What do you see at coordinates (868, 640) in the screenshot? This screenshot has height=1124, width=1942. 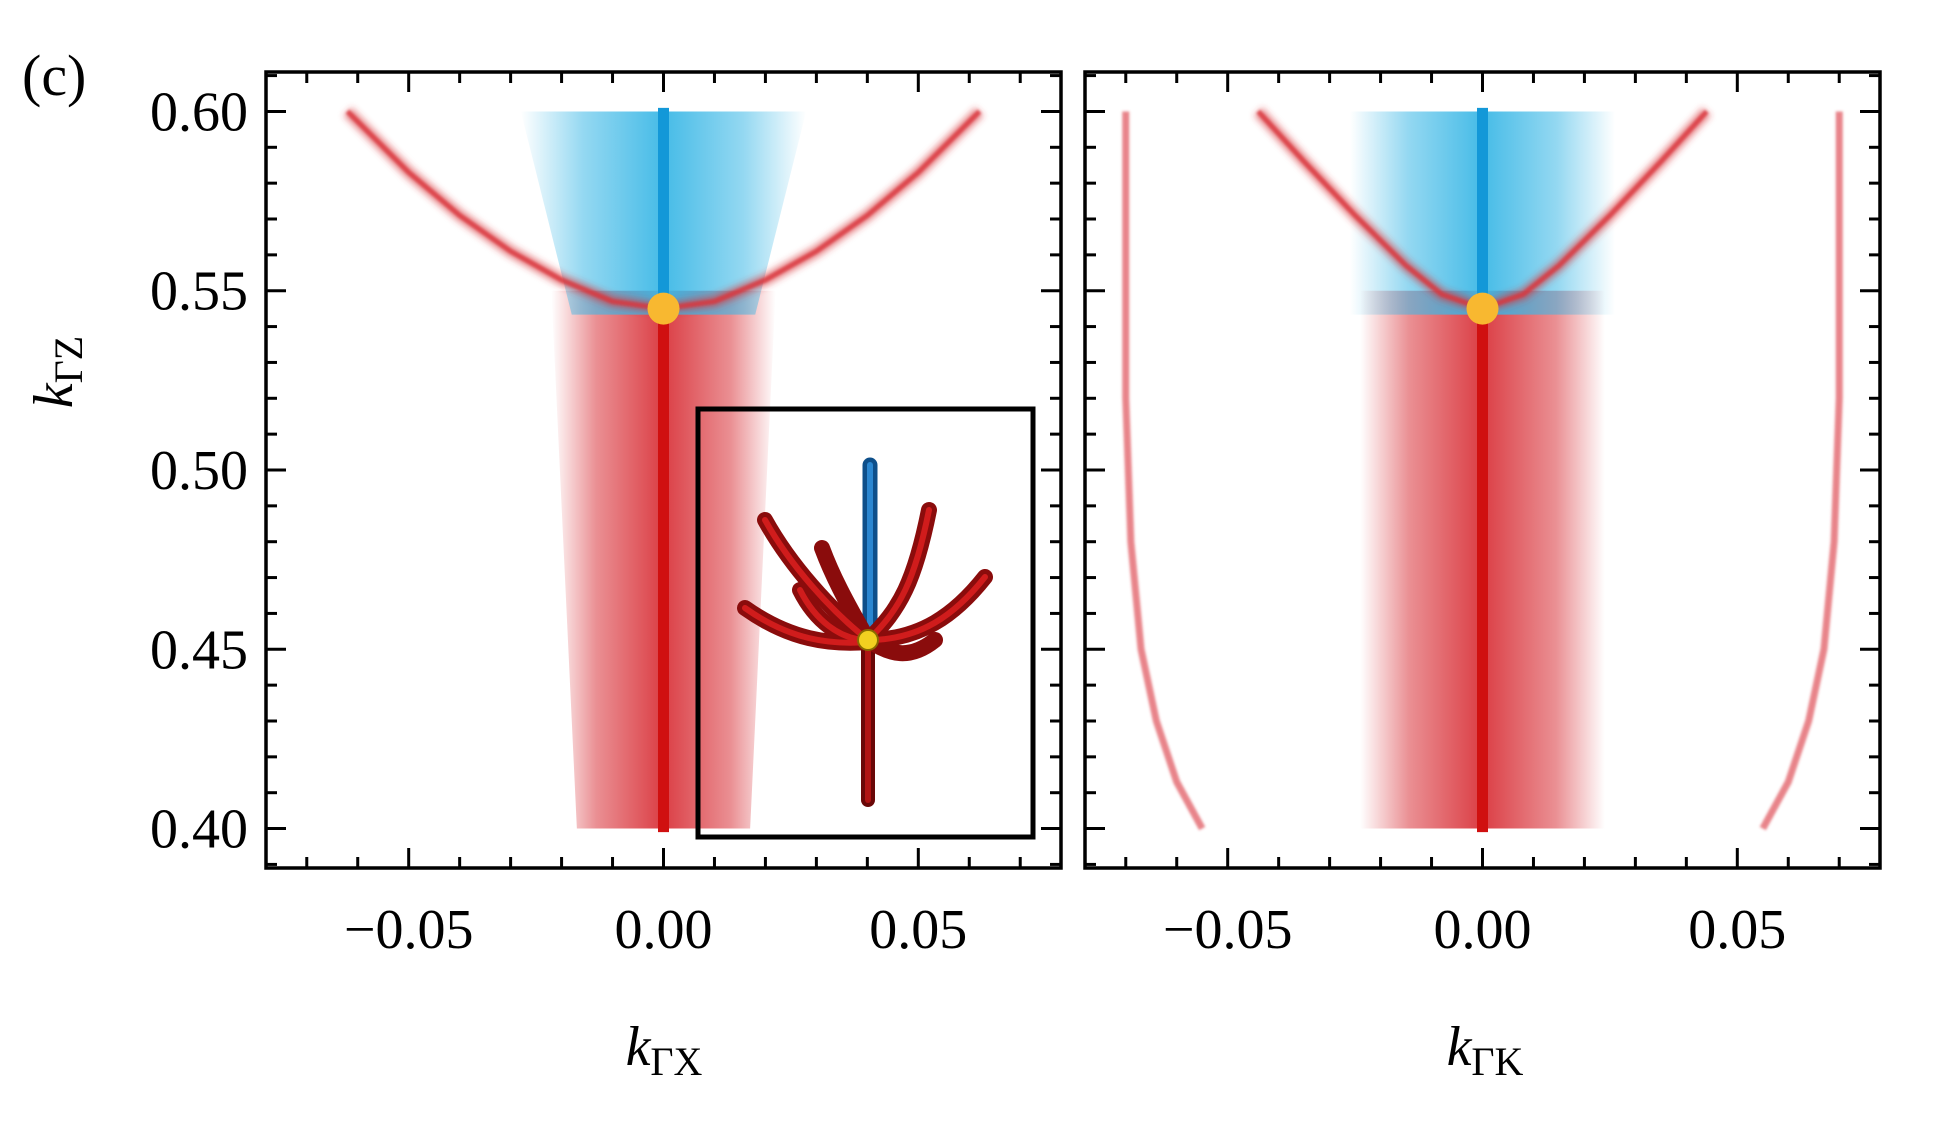 I see `inset-node` at bounding box center [868, 640].